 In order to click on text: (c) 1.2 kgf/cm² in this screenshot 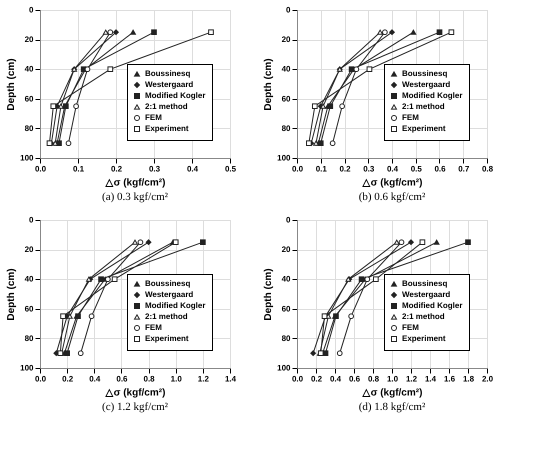, I will do `click(135, 407)`.